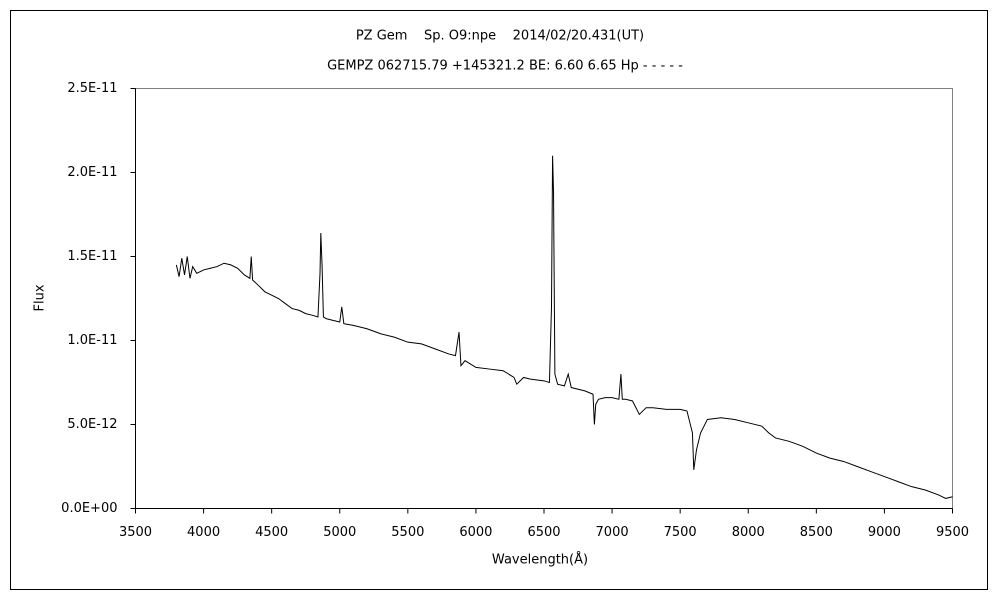  Describe the element at coordinates (92, 340) in the screenshot. I see `y-tick-label: 1.0E-11` at that location.